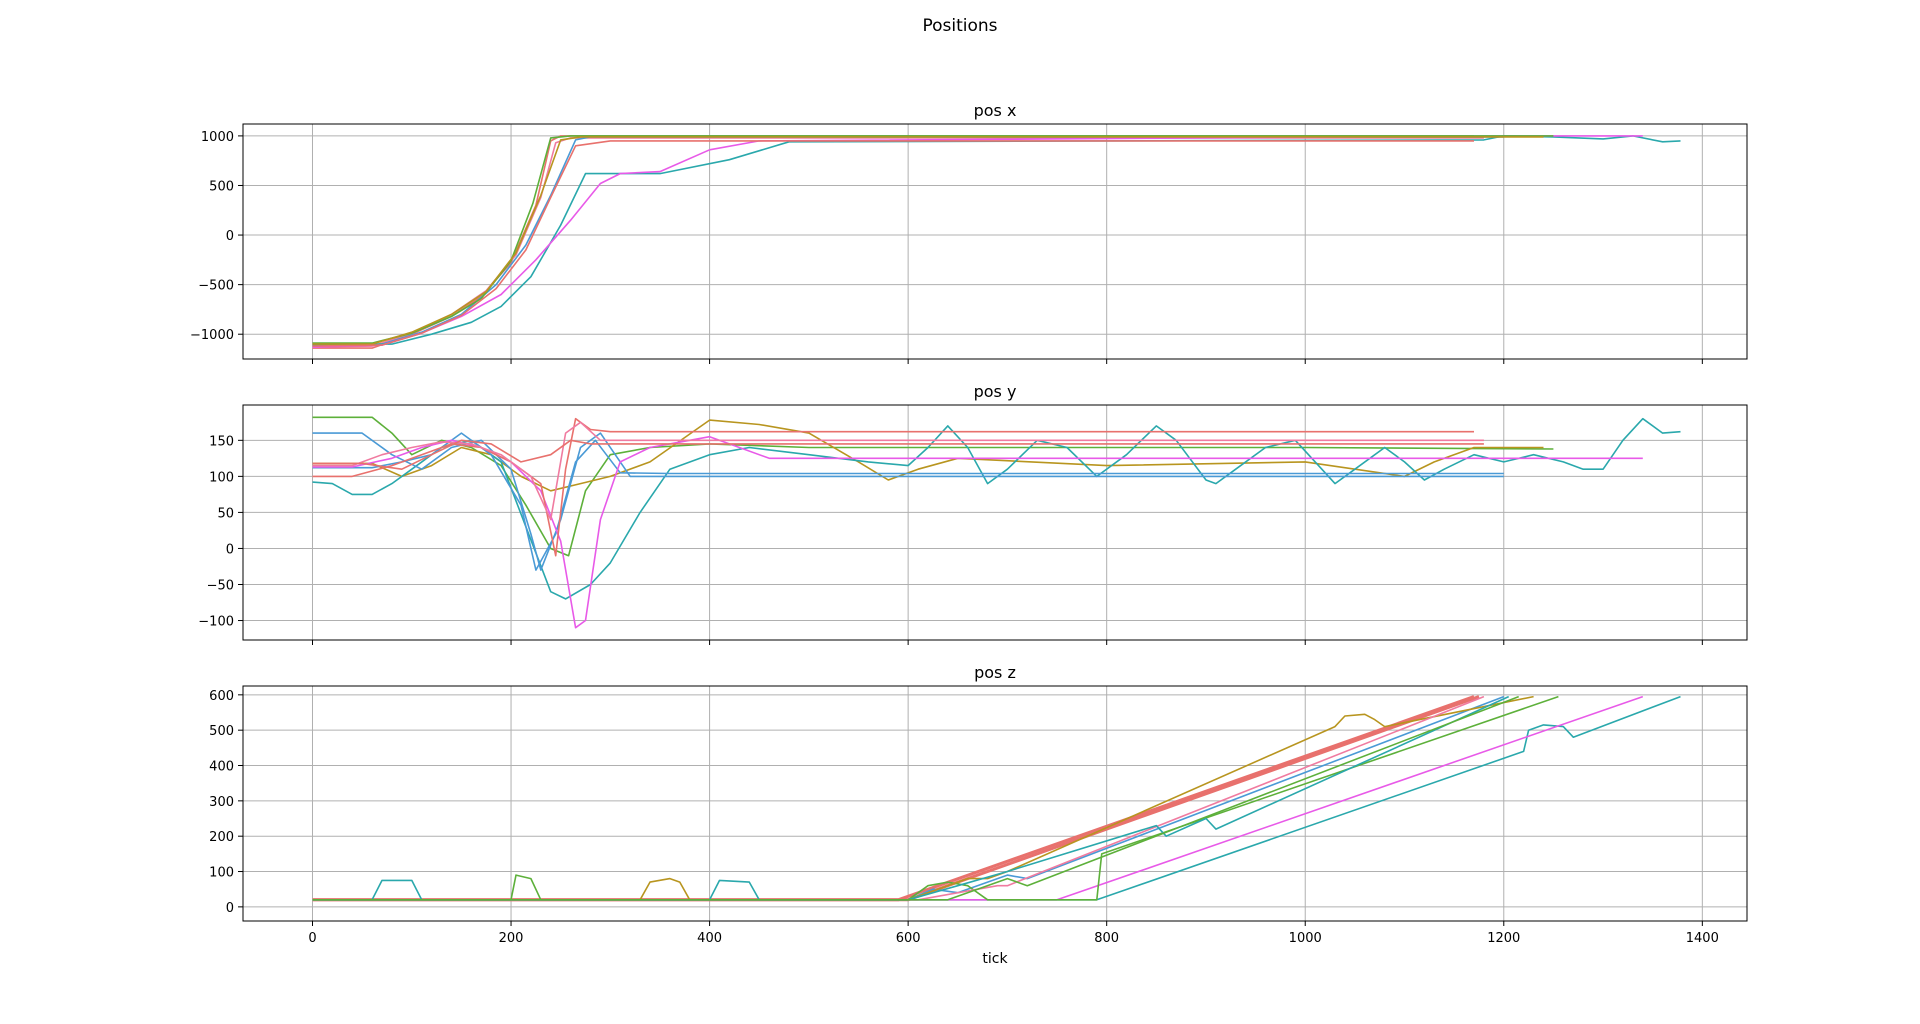 The height and width of the screenshot is (1024, 1920). I want to click on x-tick-label: 600, so click(908, 938).